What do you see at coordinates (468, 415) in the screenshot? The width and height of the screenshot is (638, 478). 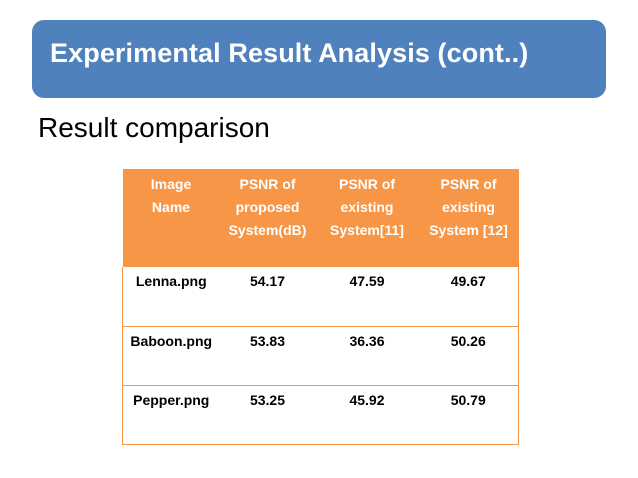 I see `cell-psnr-existing-12: 50.79` at bounding box center [468, 415].